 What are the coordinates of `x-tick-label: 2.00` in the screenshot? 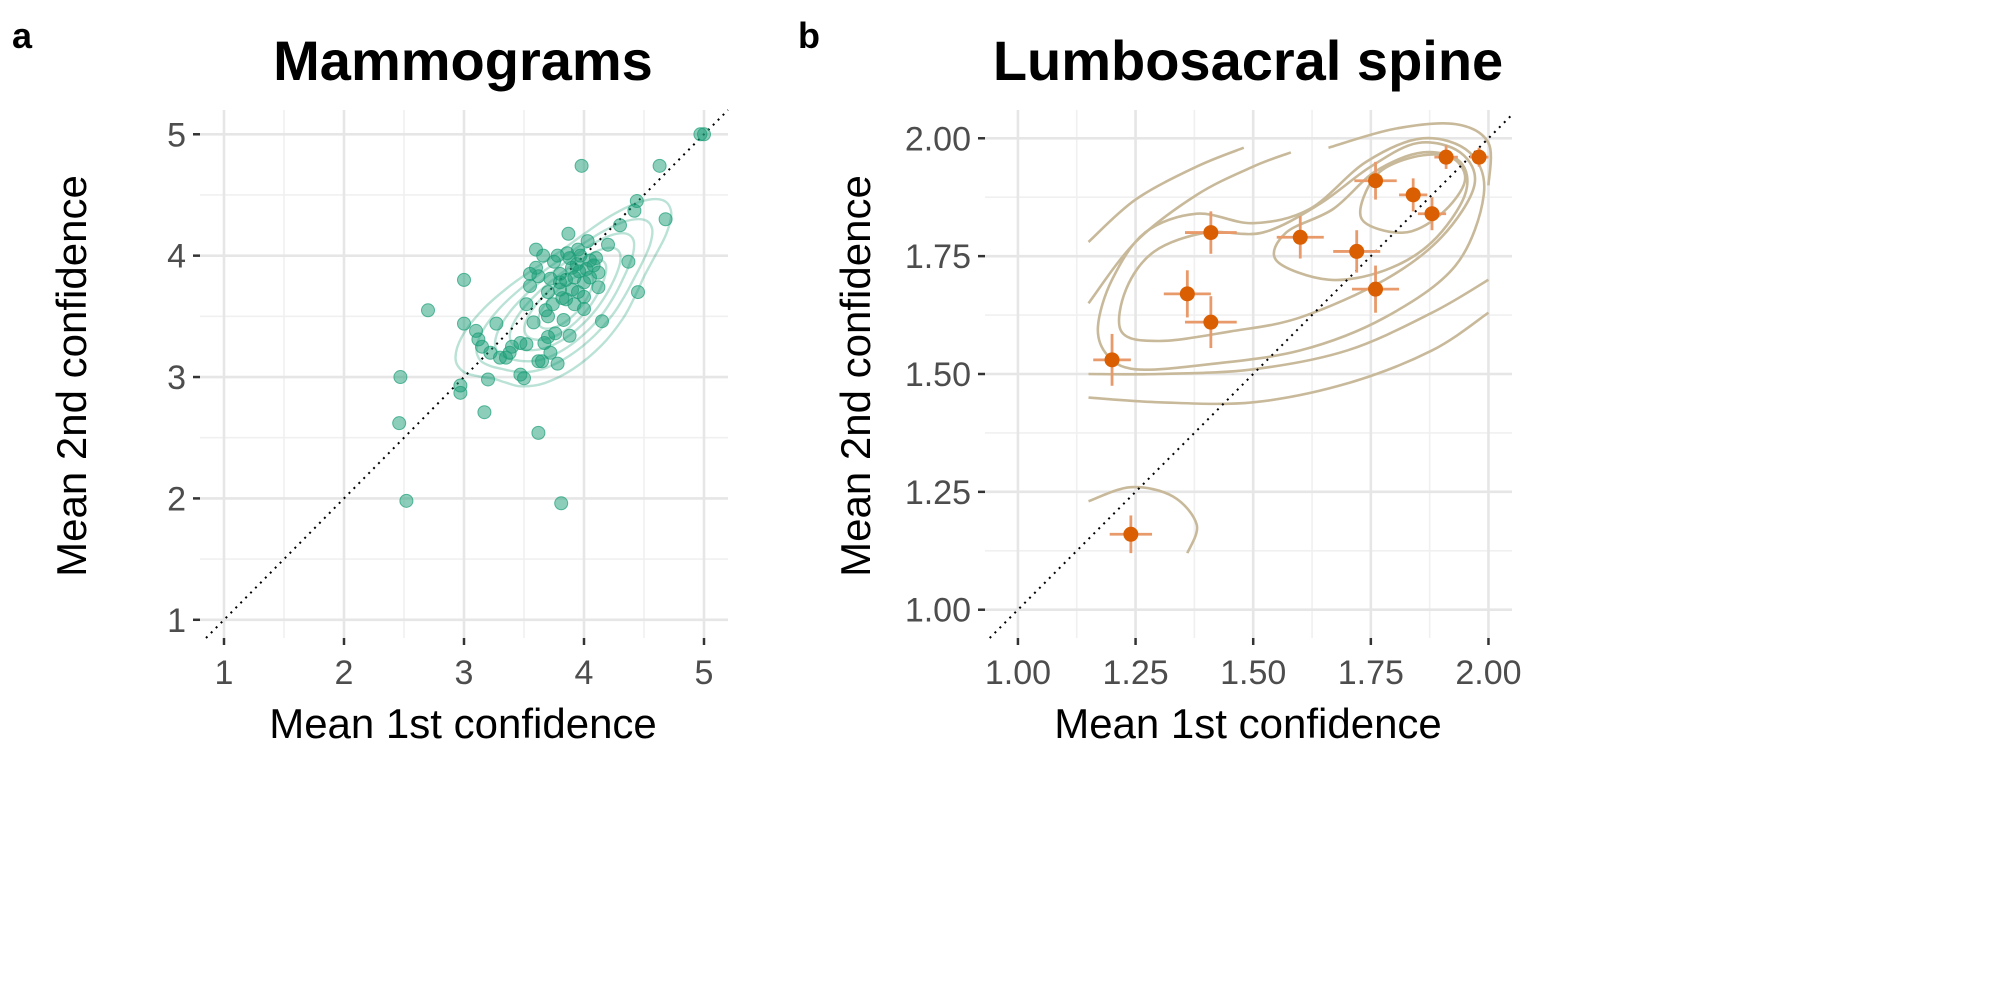 It's located at (1488, 673).